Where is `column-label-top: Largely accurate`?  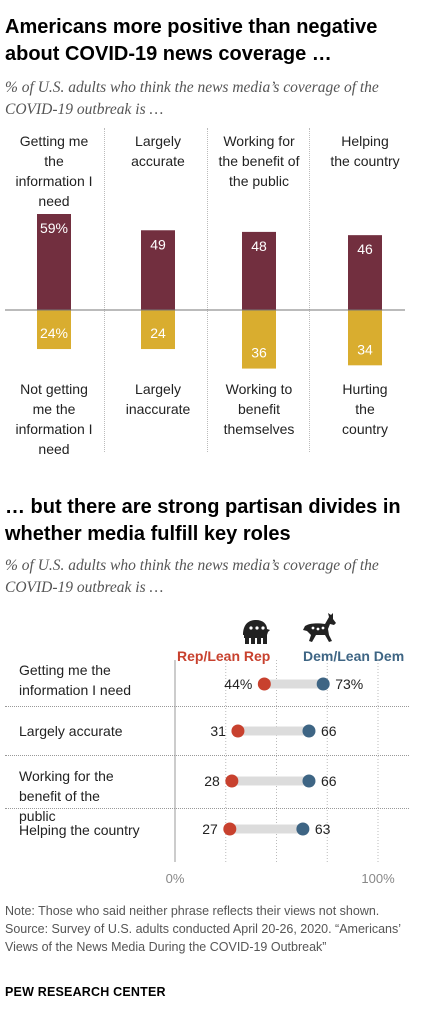
column-label-top: Largely accurate is located at coordinates (158, 151).